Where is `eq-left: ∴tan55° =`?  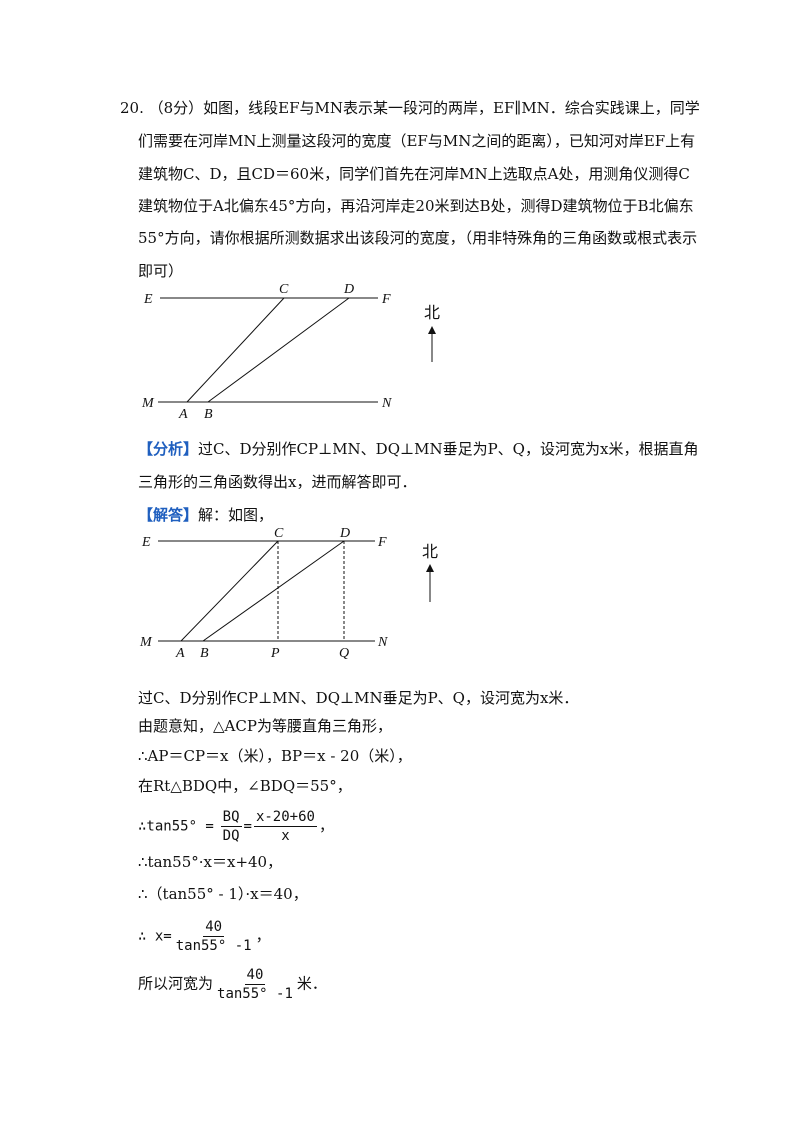
eq-left: ∴tan55° = is located at coordinates (176, 826).